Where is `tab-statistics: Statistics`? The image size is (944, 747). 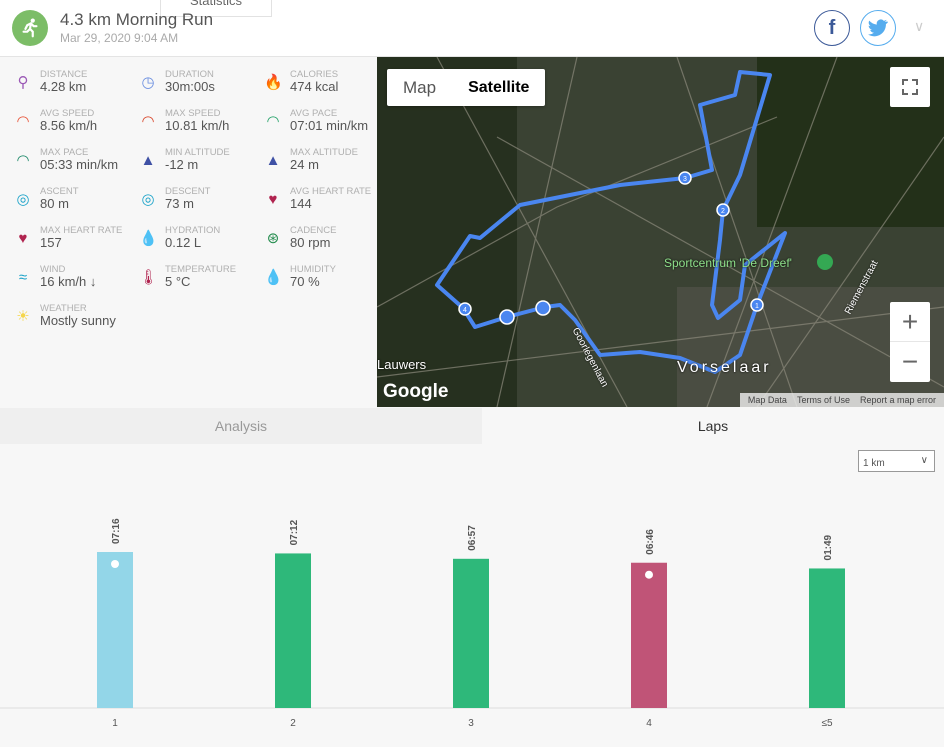
tab-statistics: Statistics is located at coordinates (216, 8).